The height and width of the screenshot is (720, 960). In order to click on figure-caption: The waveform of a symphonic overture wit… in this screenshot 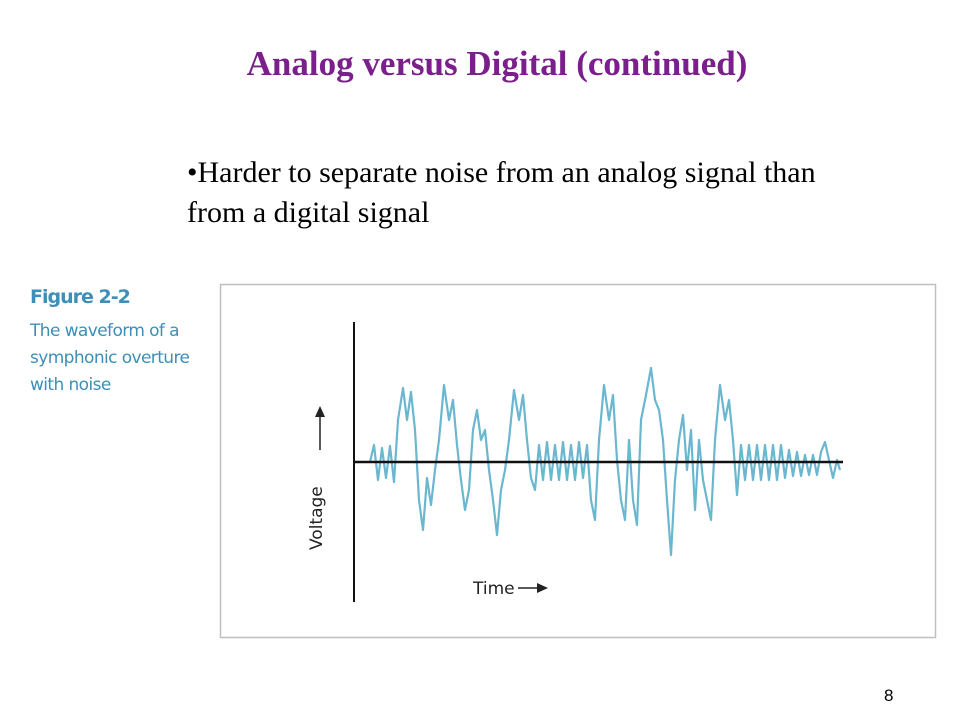, I will do `click(110, 358)`.